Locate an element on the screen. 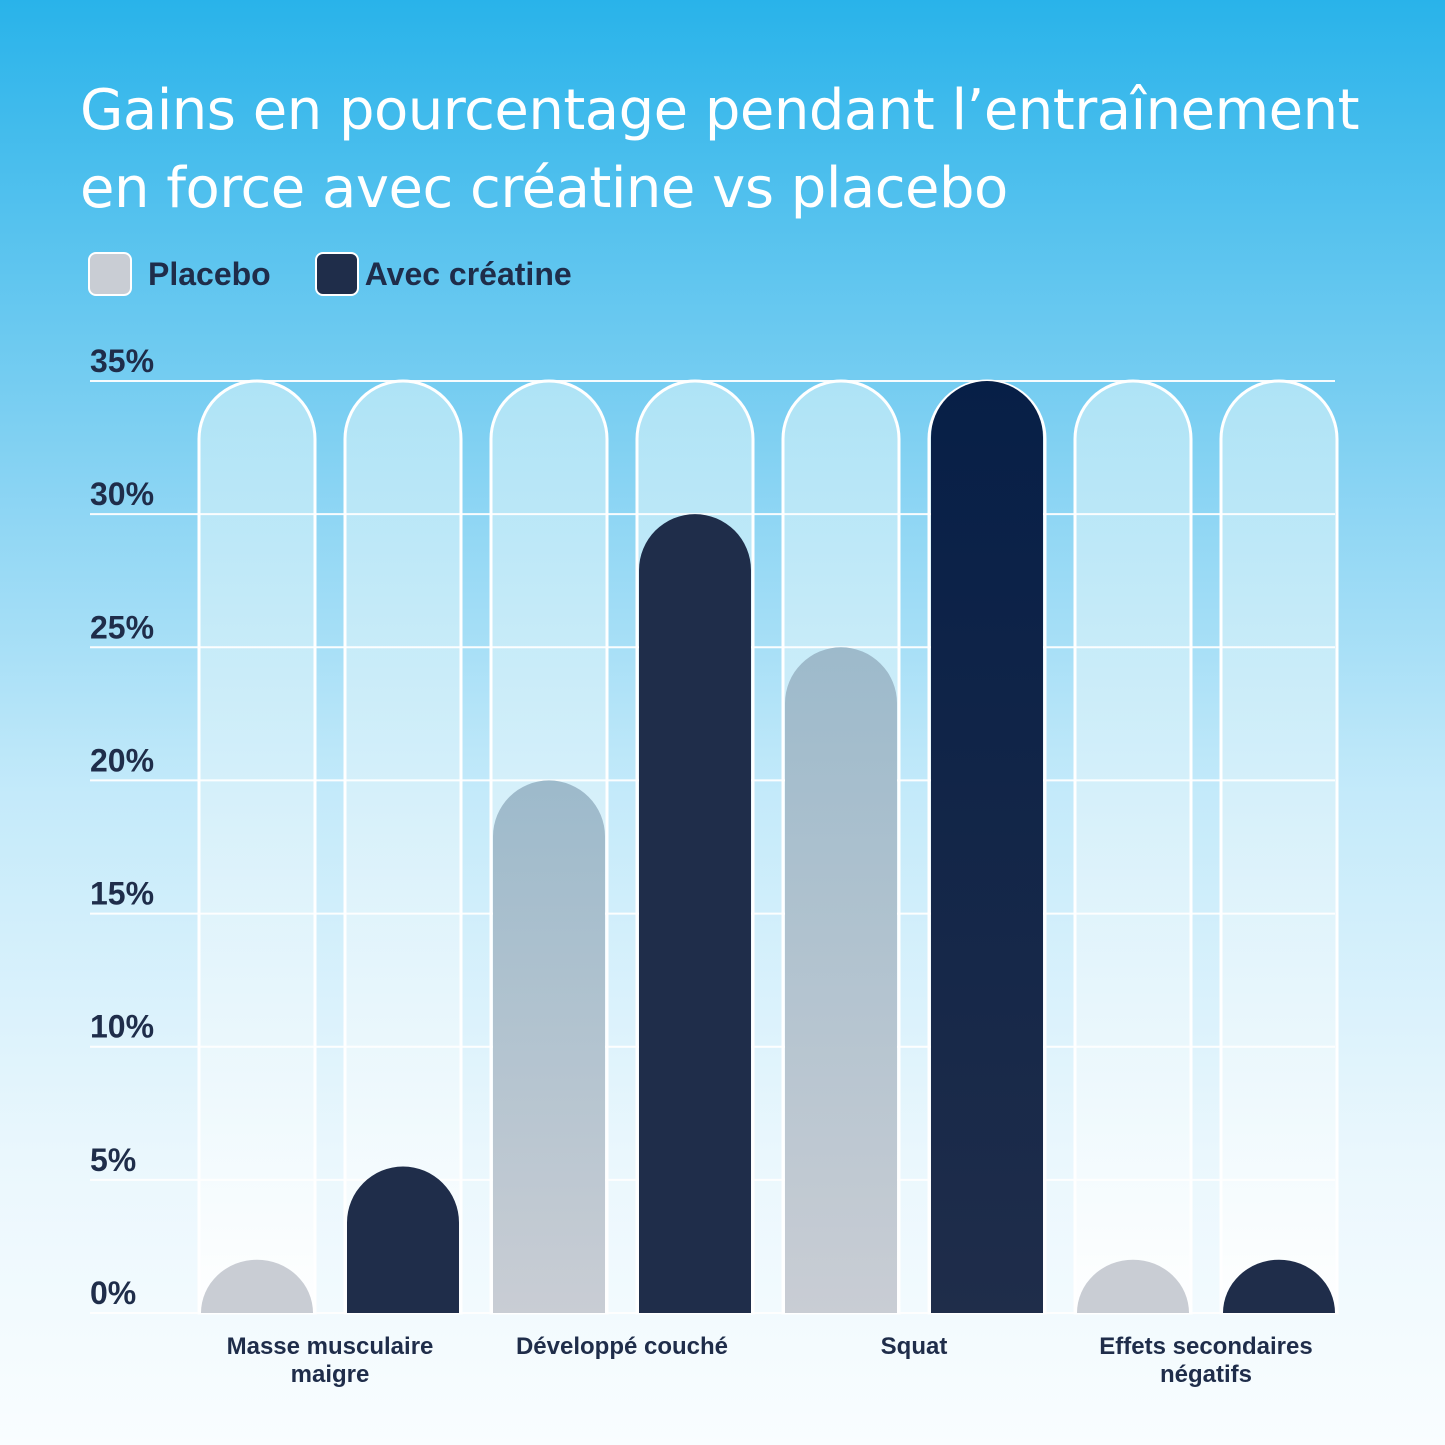 This screenshot has height=1445, width=1445. category-label-line: Masse musculaire is located at coordinates (330, 1346).